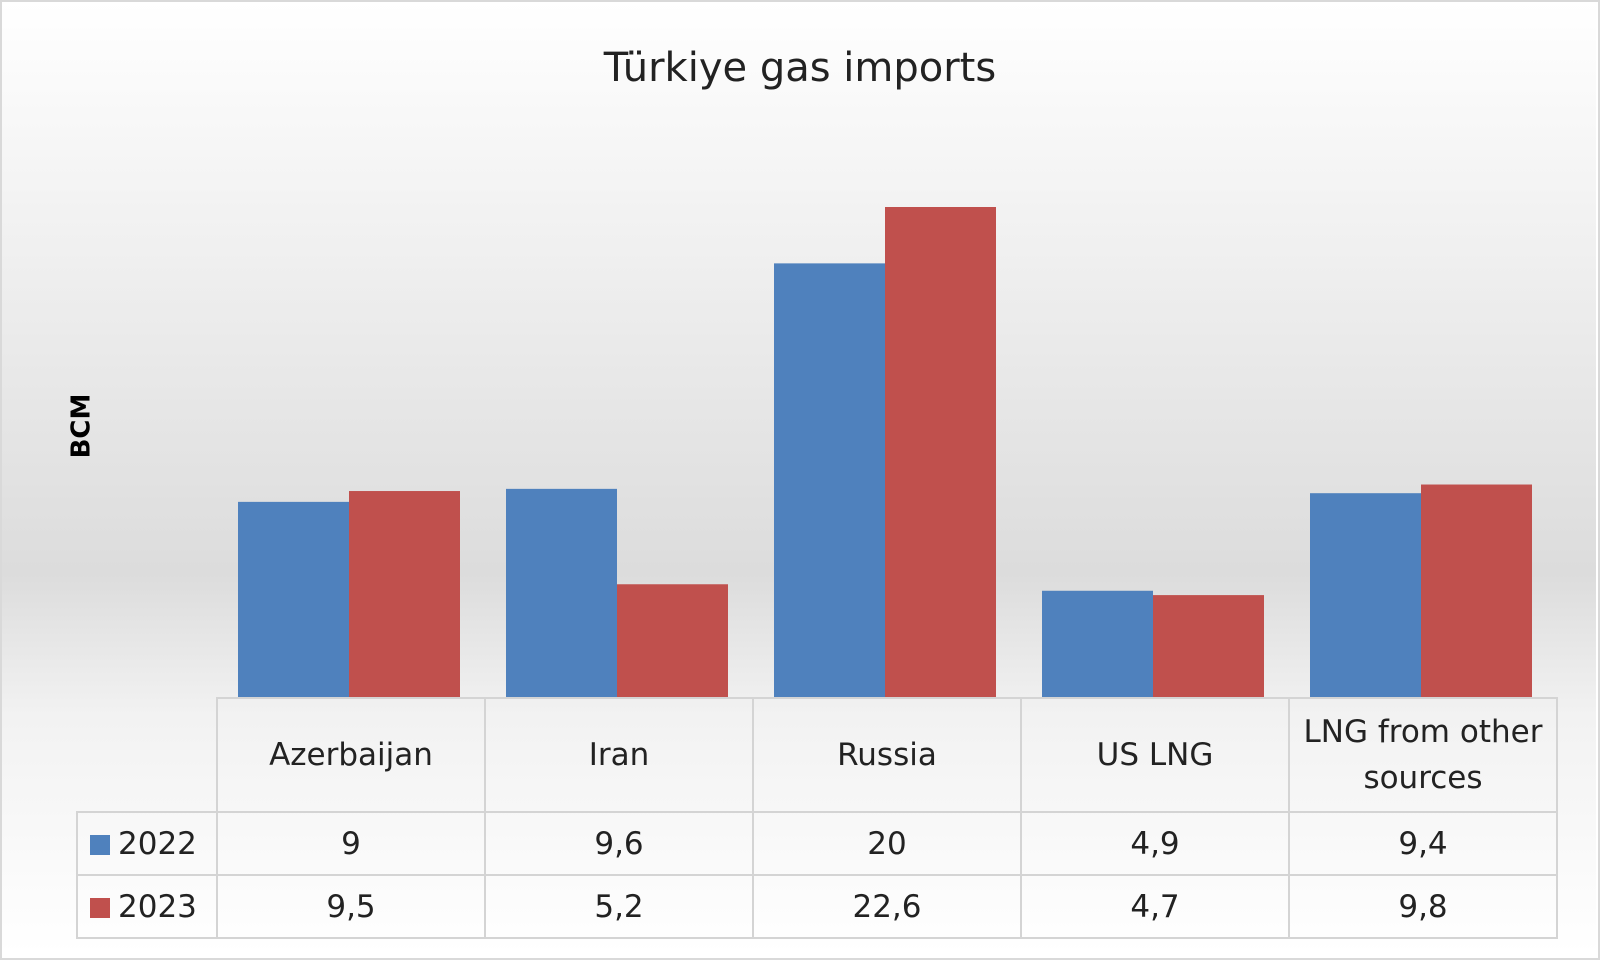  What do you see at coordinates (351, 843) in the screenshot?
I see `value-cell: 9` at bounding box center [351, 843].